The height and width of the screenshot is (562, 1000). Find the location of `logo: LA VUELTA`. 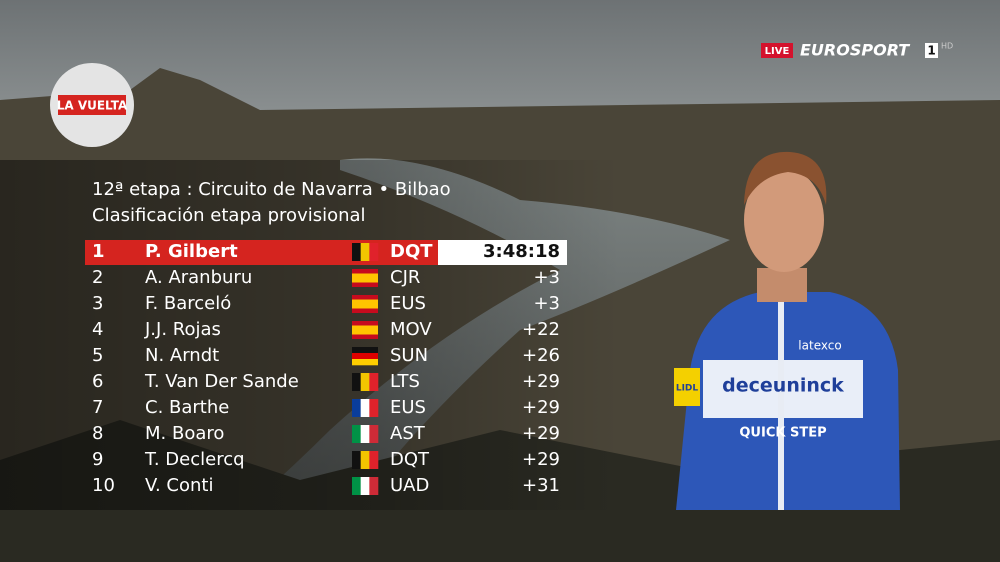

logo: LA VUELTA is located at coordinates (92, 106).